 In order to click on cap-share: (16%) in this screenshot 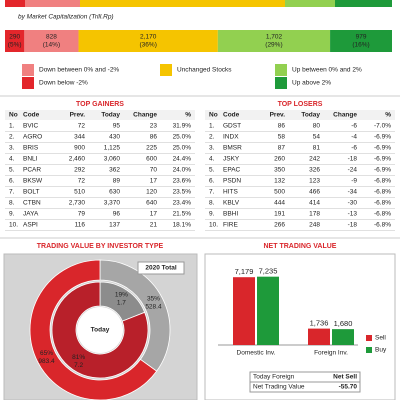, I will do `click(360, 45)`.